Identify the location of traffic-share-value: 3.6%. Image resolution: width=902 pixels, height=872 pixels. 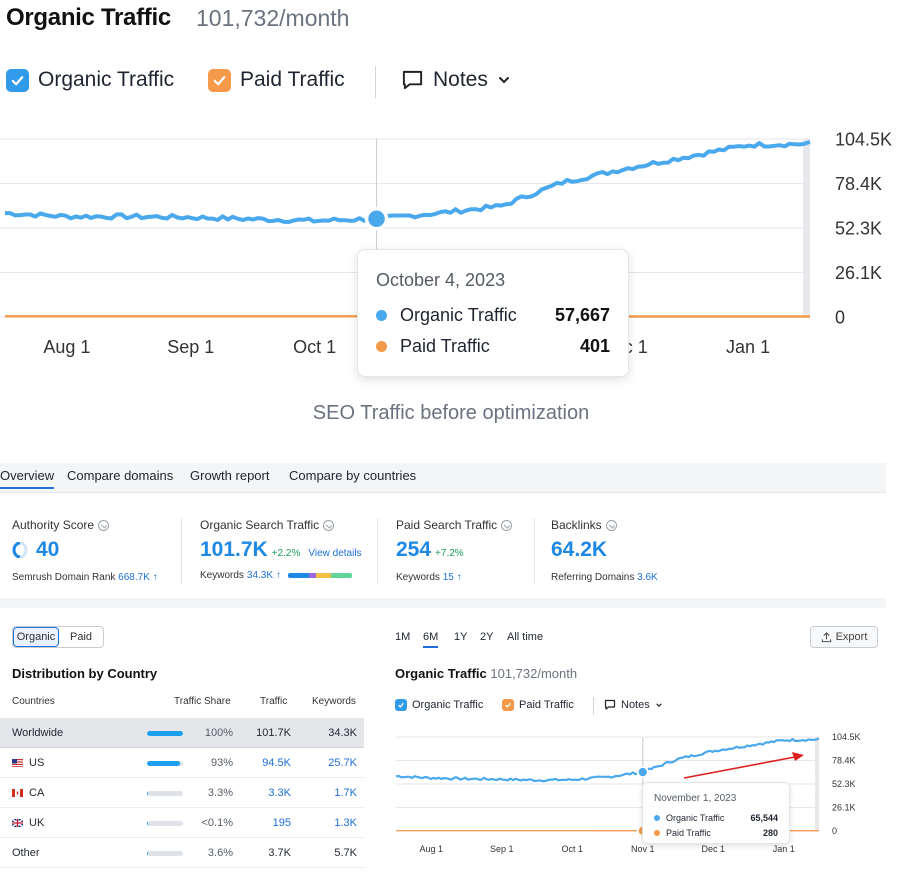
(220, 853).